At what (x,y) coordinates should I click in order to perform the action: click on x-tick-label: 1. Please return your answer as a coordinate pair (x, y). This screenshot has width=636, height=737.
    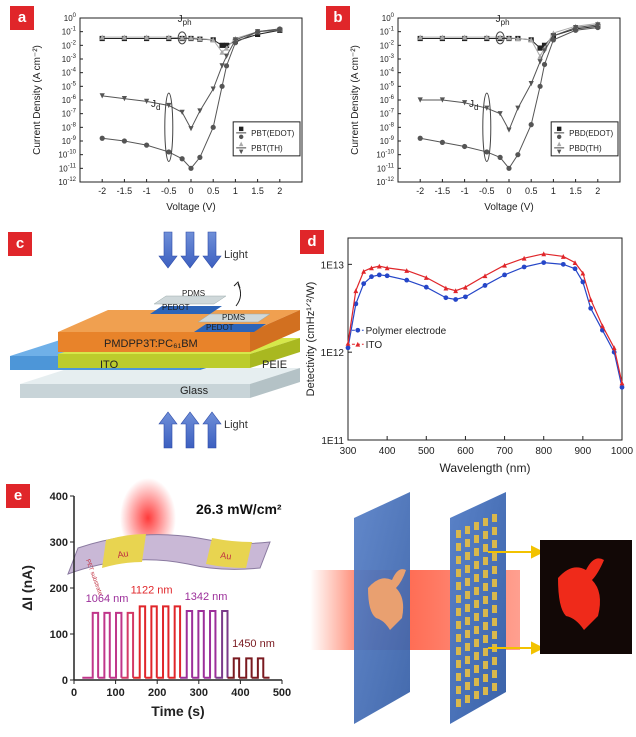
    Looking at the image, I should click on (553, 191).